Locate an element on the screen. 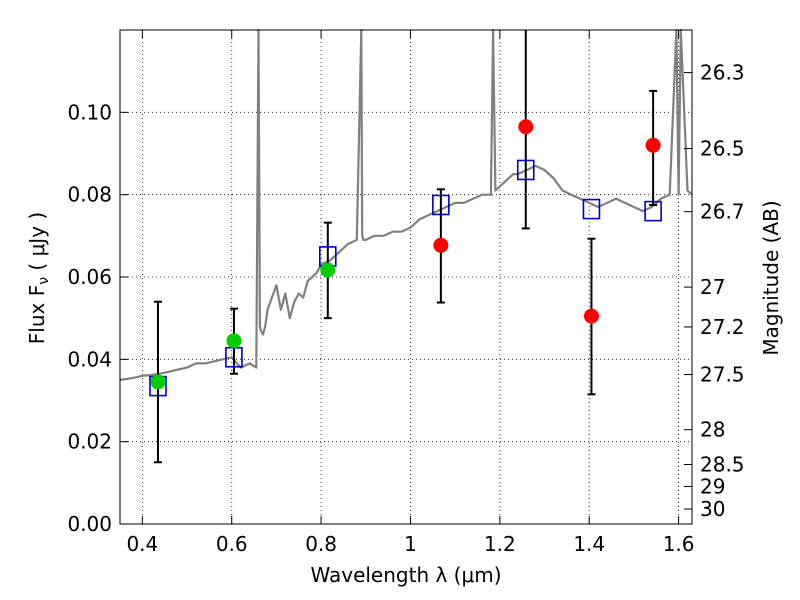 This screenshot has width=800, height=600. y2-tick-label: 26.7 is located at coordinates (722, 212).